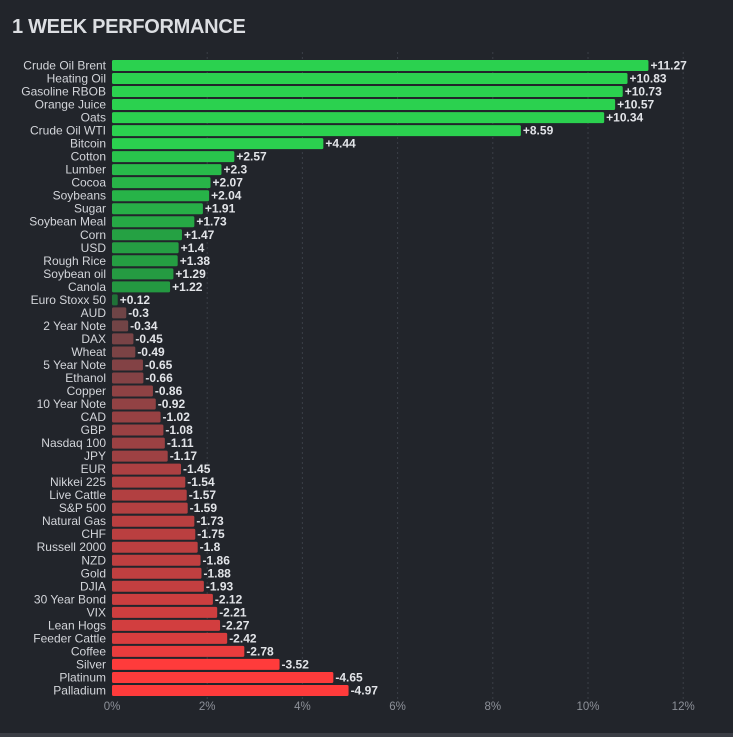 This screenshot has height=737, width=733. What do you see at coordinates (87, 287) in the screenshot?
I see `category-label: Canola` at bounding box center [87, 287].